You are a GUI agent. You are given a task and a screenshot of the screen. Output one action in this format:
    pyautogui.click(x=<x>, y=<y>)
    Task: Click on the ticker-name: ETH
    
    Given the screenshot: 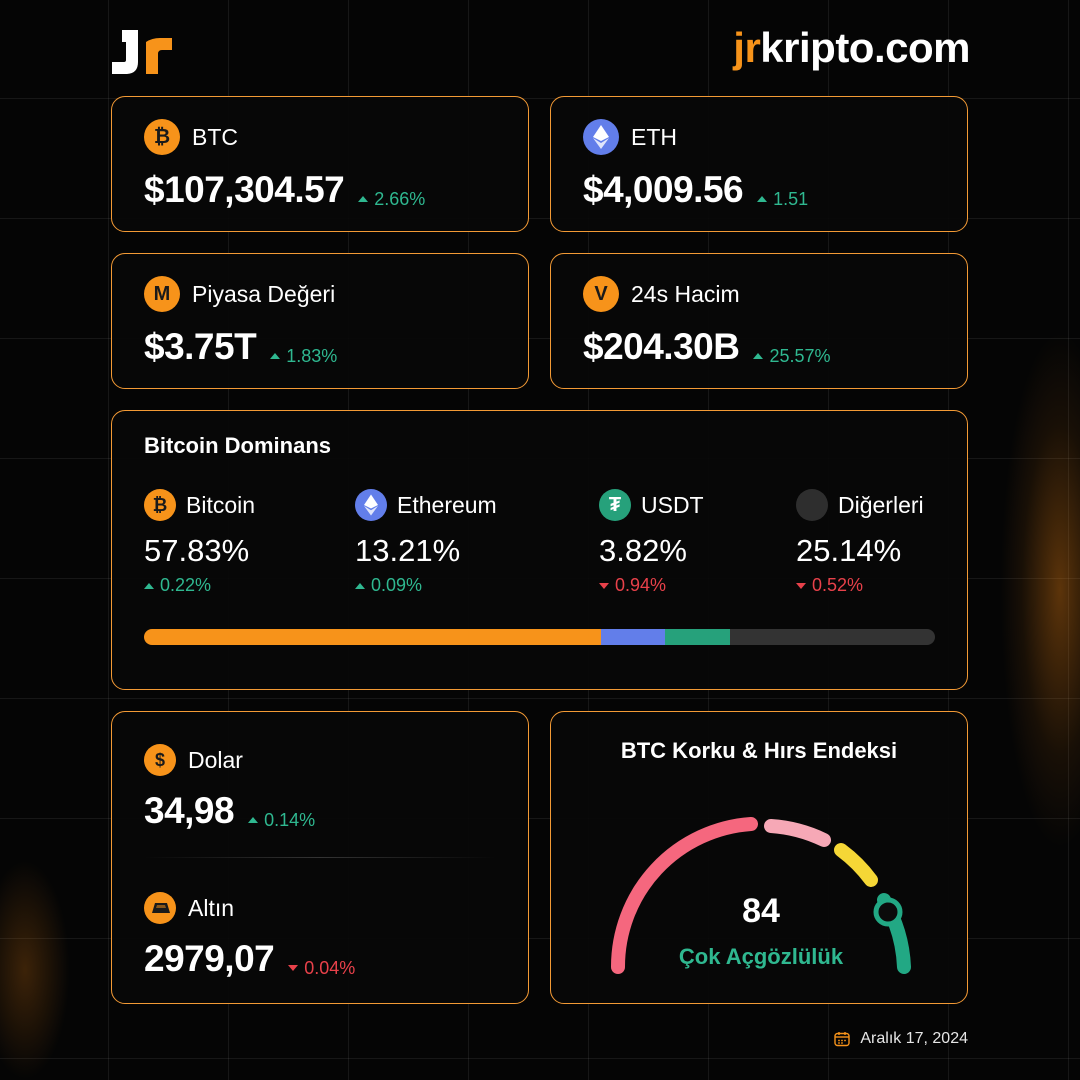 What is the action you would take?
    pyautogui.click(x=654, y=136)
    